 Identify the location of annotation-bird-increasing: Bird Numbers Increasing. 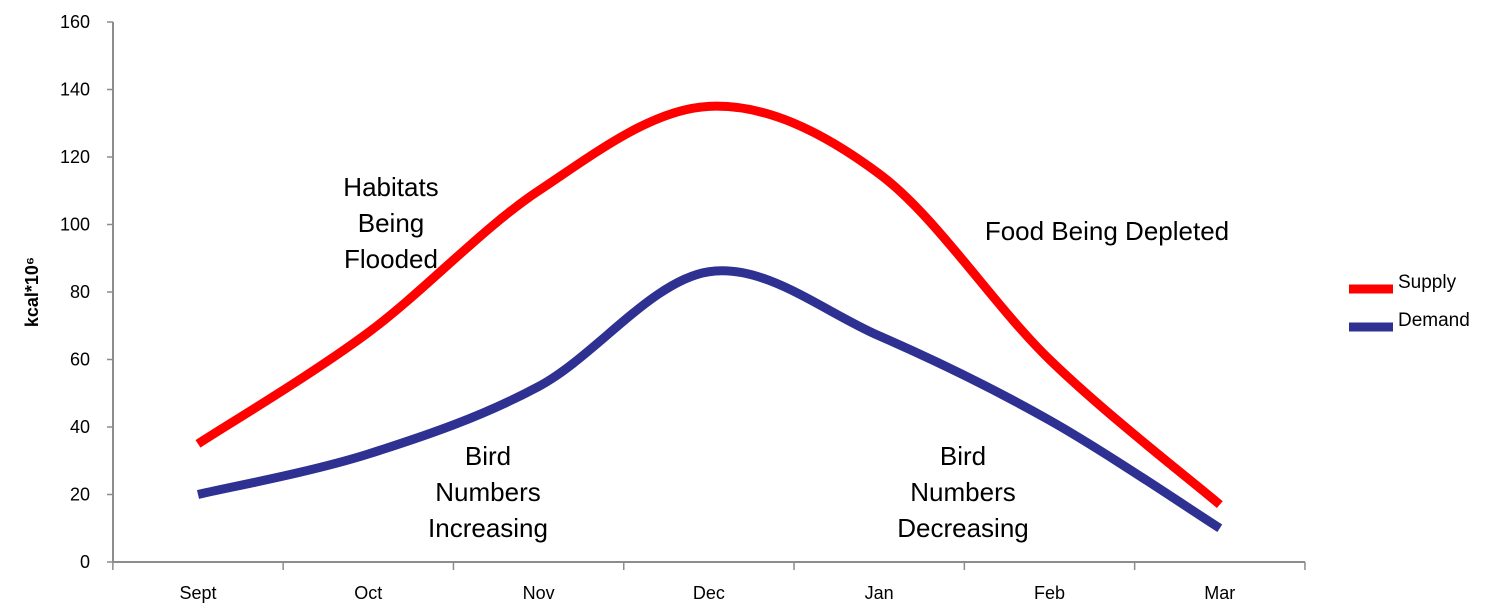
(488, 492).